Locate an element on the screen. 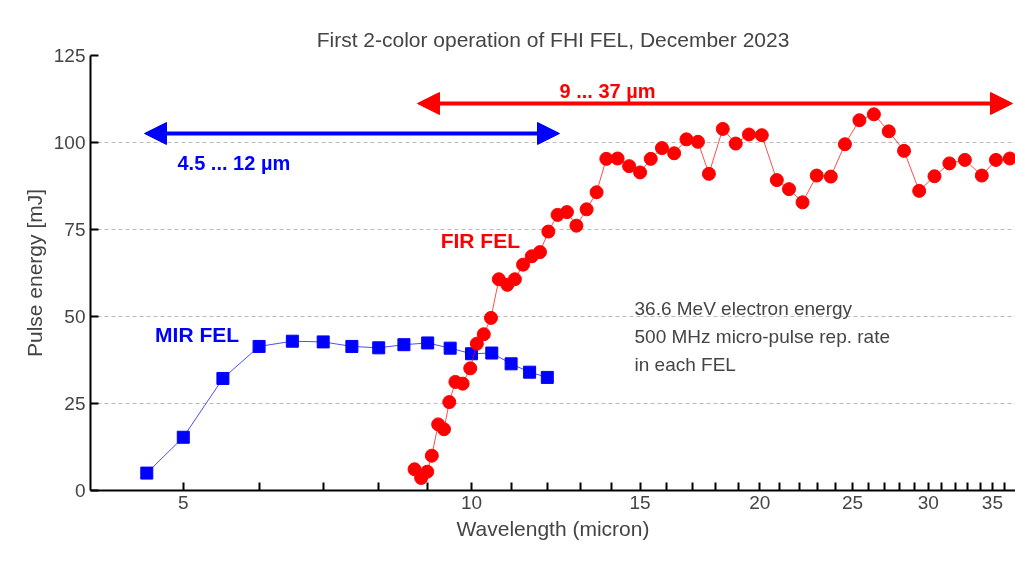 The height and width of the screenshot is (575, 1015). x-tick-label: 35 is located at coordinates (992, 502).